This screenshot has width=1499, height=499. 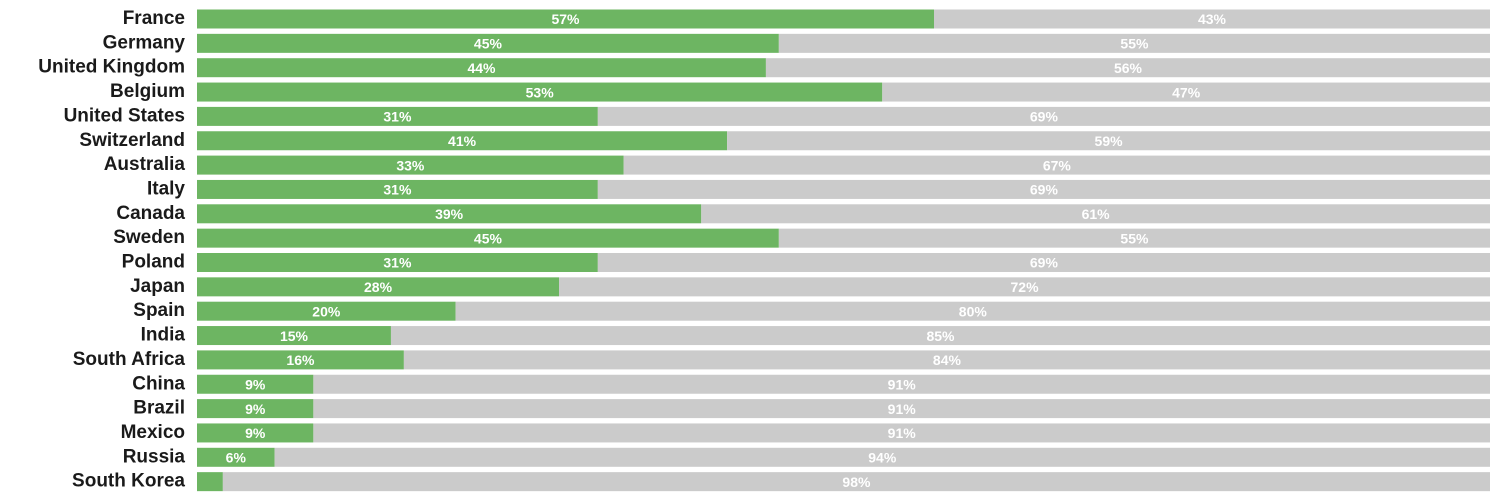 What do you see at coordinates (149, 237) in the screenshot?
I see `category-label-sweden: Sweden` at bounding box center [149, 237].